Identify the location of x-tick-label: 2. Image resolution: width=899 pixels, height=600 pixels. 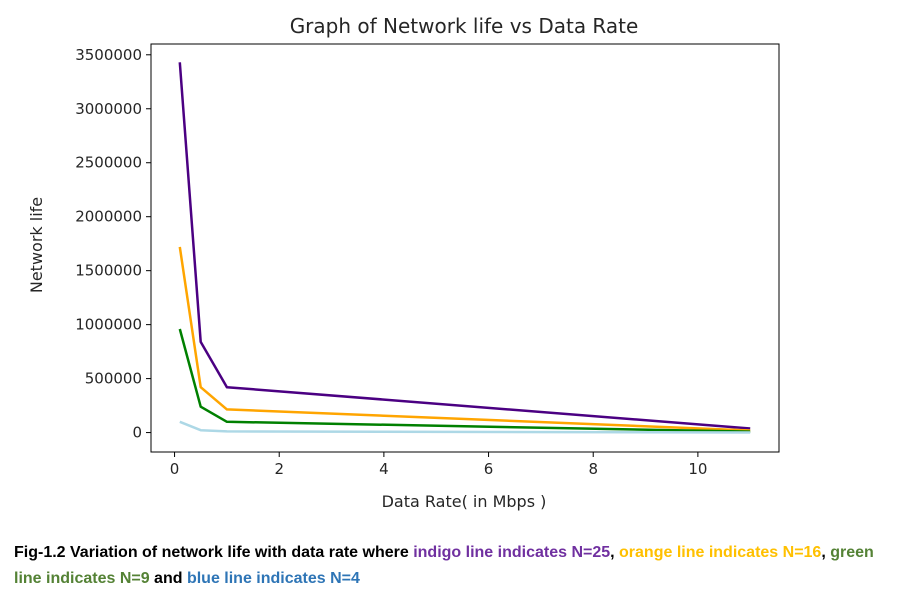
(279, 469).